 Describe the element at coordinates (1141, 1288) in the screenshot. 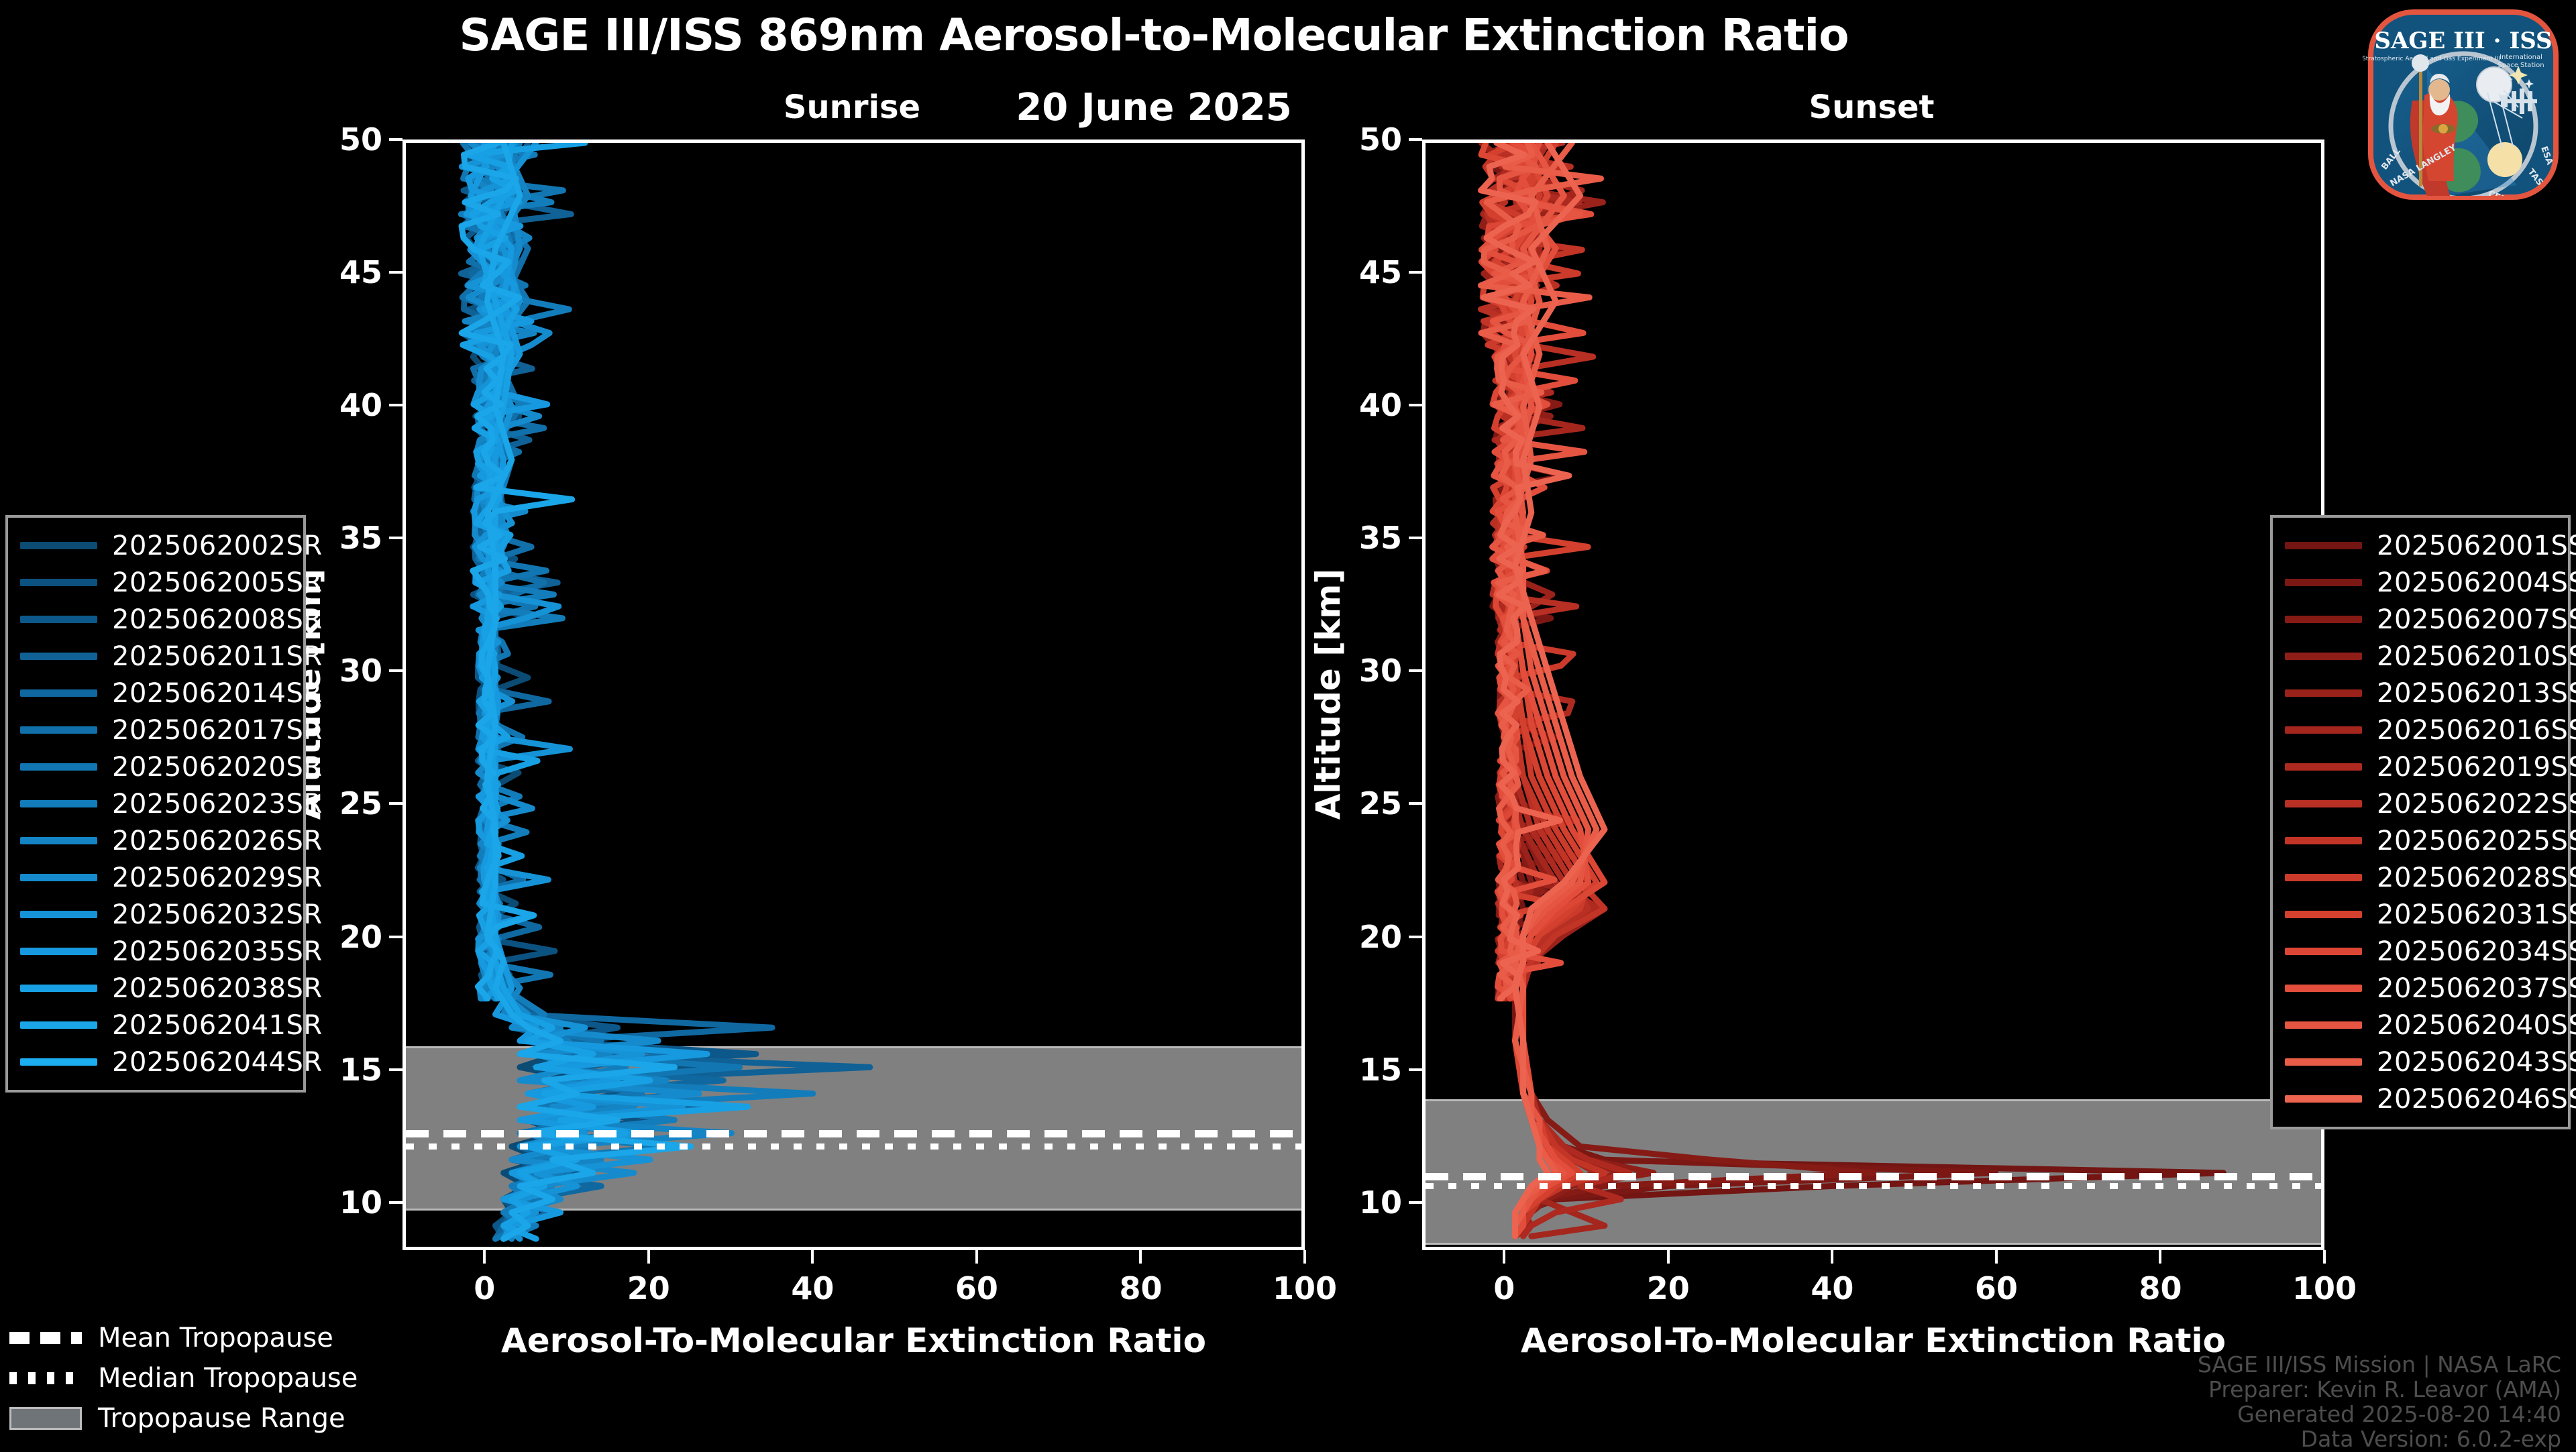

I see `x-tick-label: 80` at that location.